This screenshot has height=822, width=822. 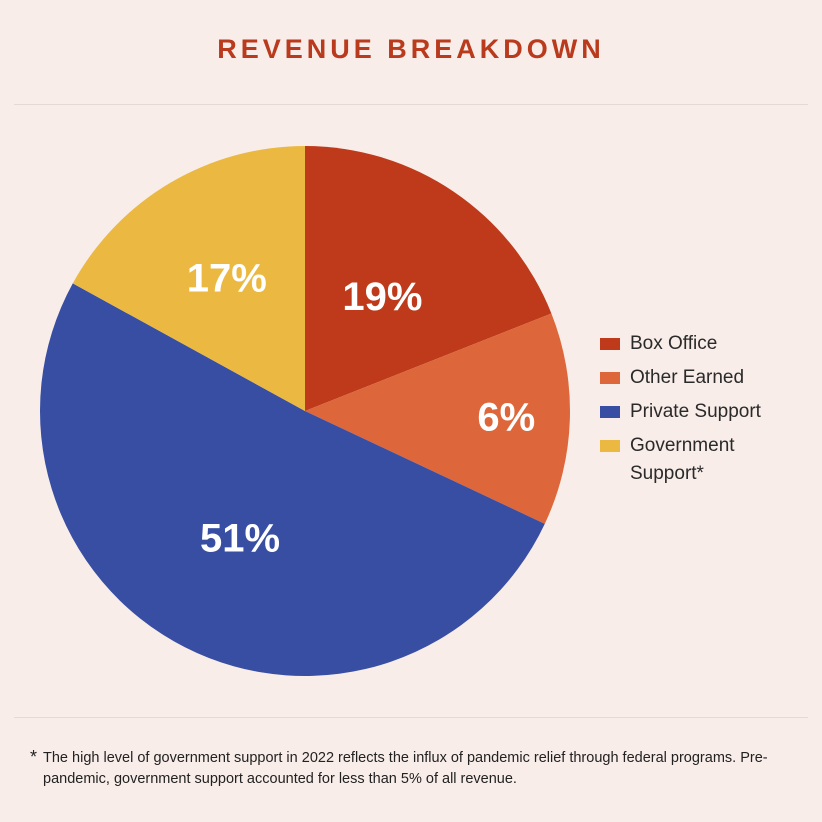 I want to click on pie-slice-other-earned, so click(x=437, y=418).